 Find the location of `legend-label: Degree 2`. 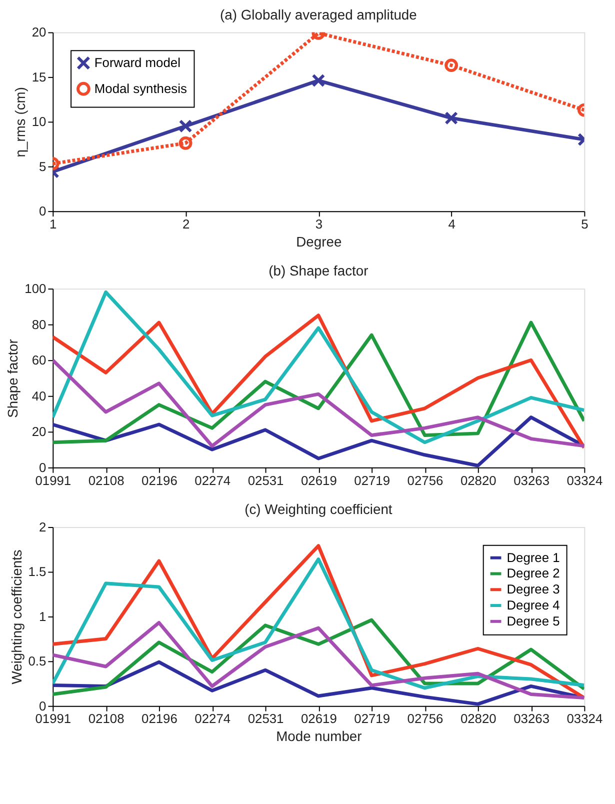

legend-label: Degree 2 is located at coordinates (533, 573).